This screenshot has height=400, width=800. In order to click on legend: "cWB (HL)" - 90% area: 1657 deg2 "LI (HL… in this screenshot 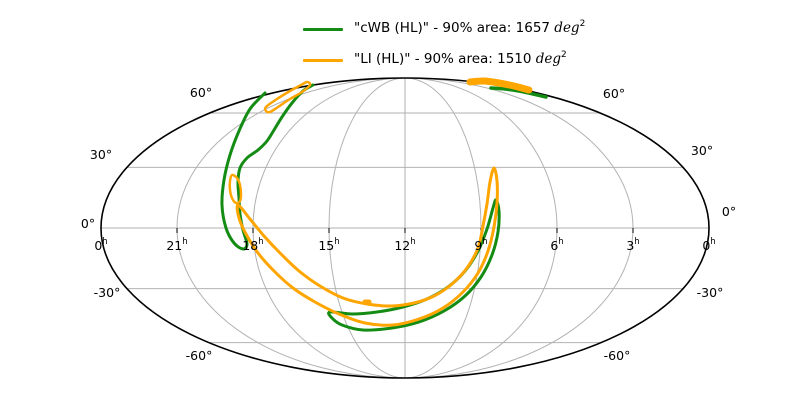, I will do `click(444, 50)`.